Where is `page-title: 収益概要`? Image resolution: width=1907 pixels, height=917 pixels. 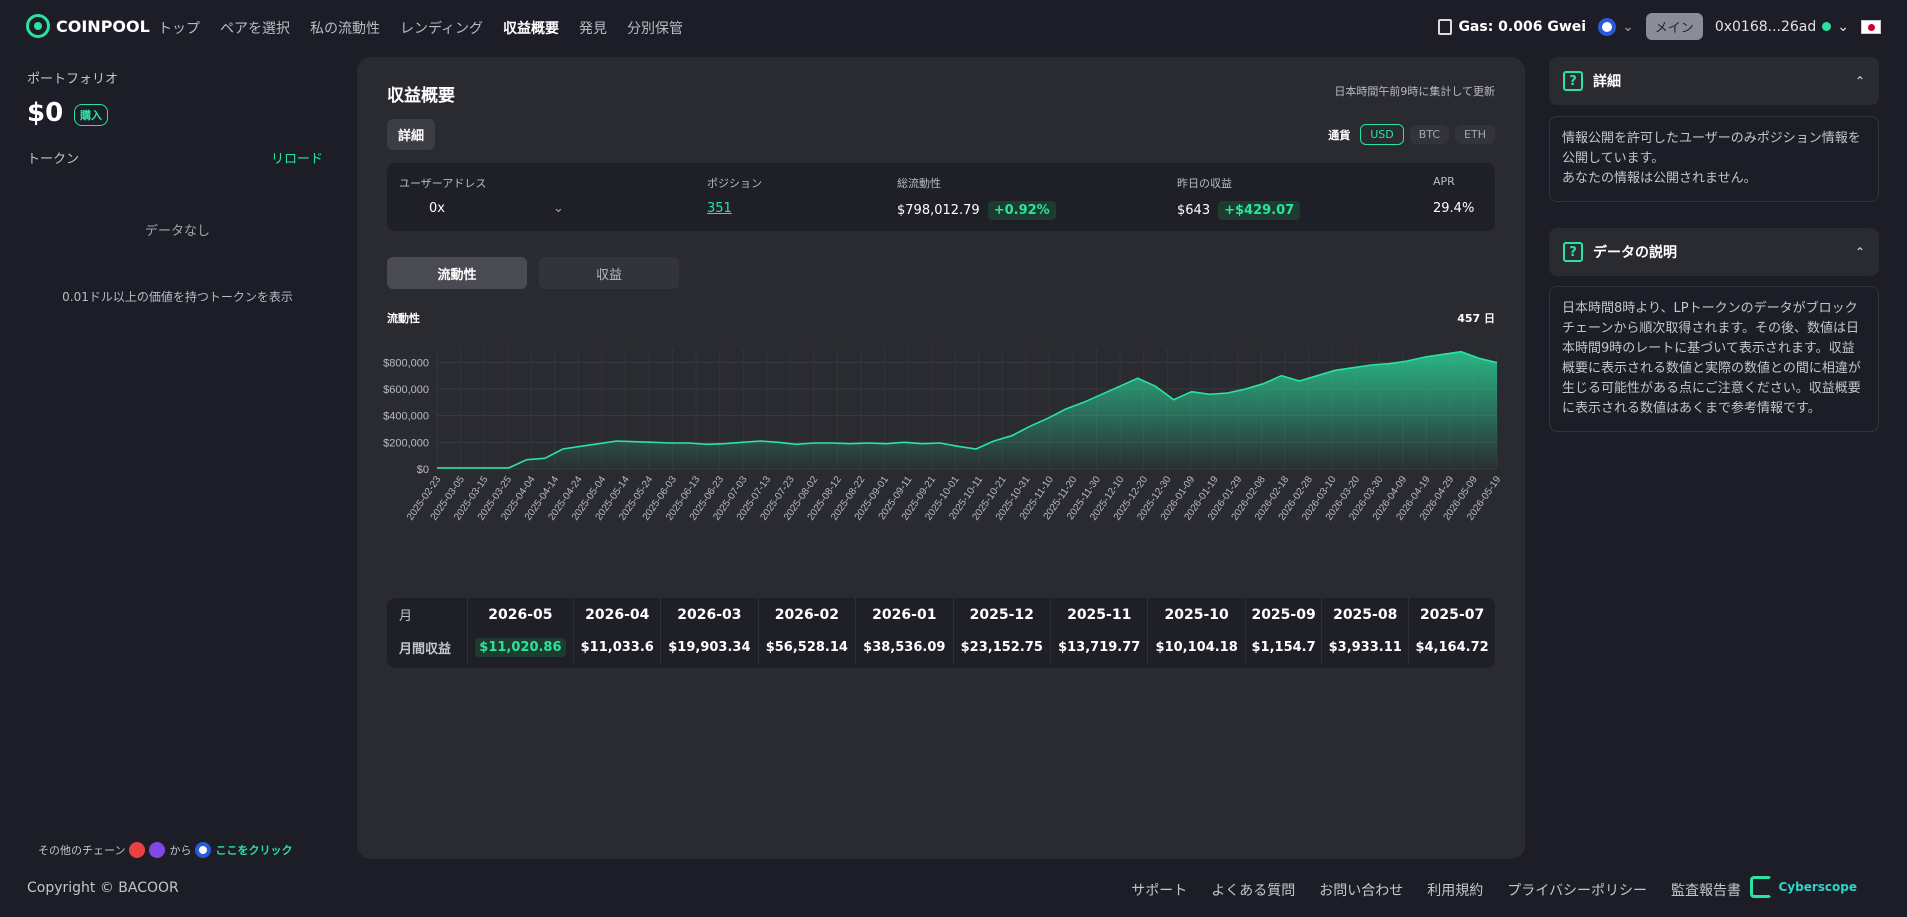
page-title: 収益概要 is located at coordinates (421, 96).